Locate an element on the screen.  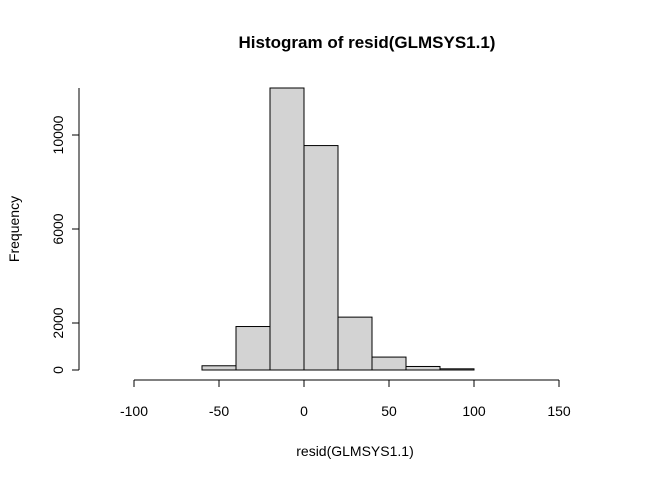
y-tick-label: 6000 is located at coordinates (58, 228).